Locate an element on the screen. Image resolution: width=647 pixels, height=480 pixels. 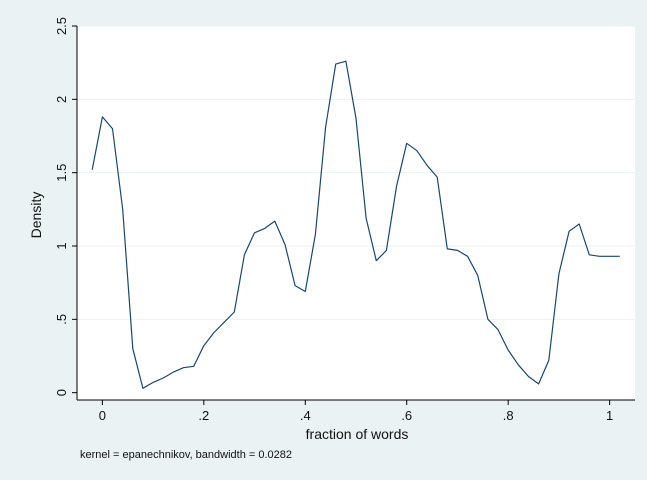
y-tick-label: 1.5 is located at coordinates (61, 173).